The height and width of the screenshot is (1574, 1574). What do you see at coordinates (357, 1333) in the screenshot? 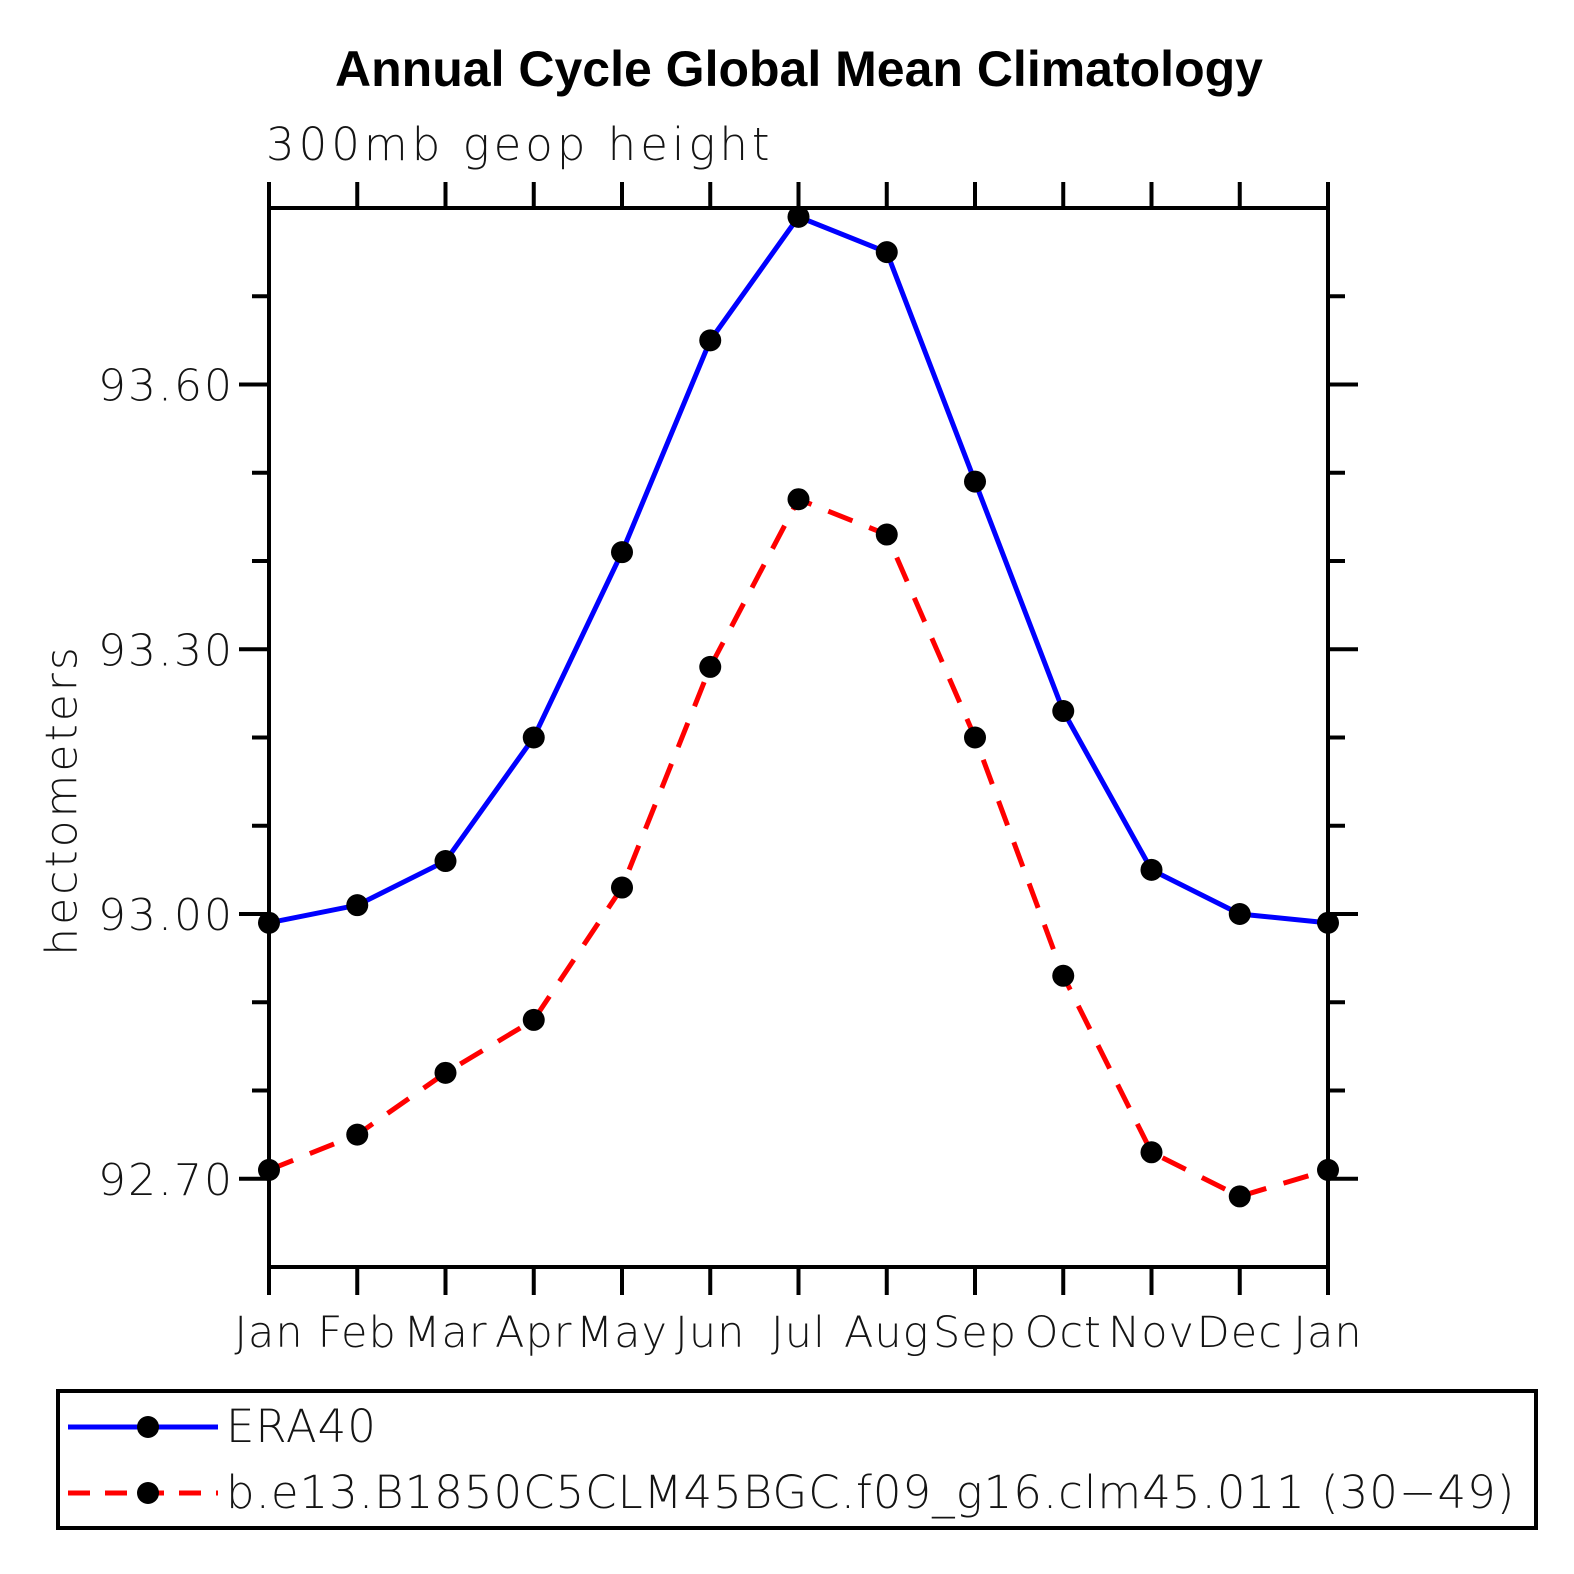
I see `x-tick-label: Feb` at bounding box center [357, 1333].